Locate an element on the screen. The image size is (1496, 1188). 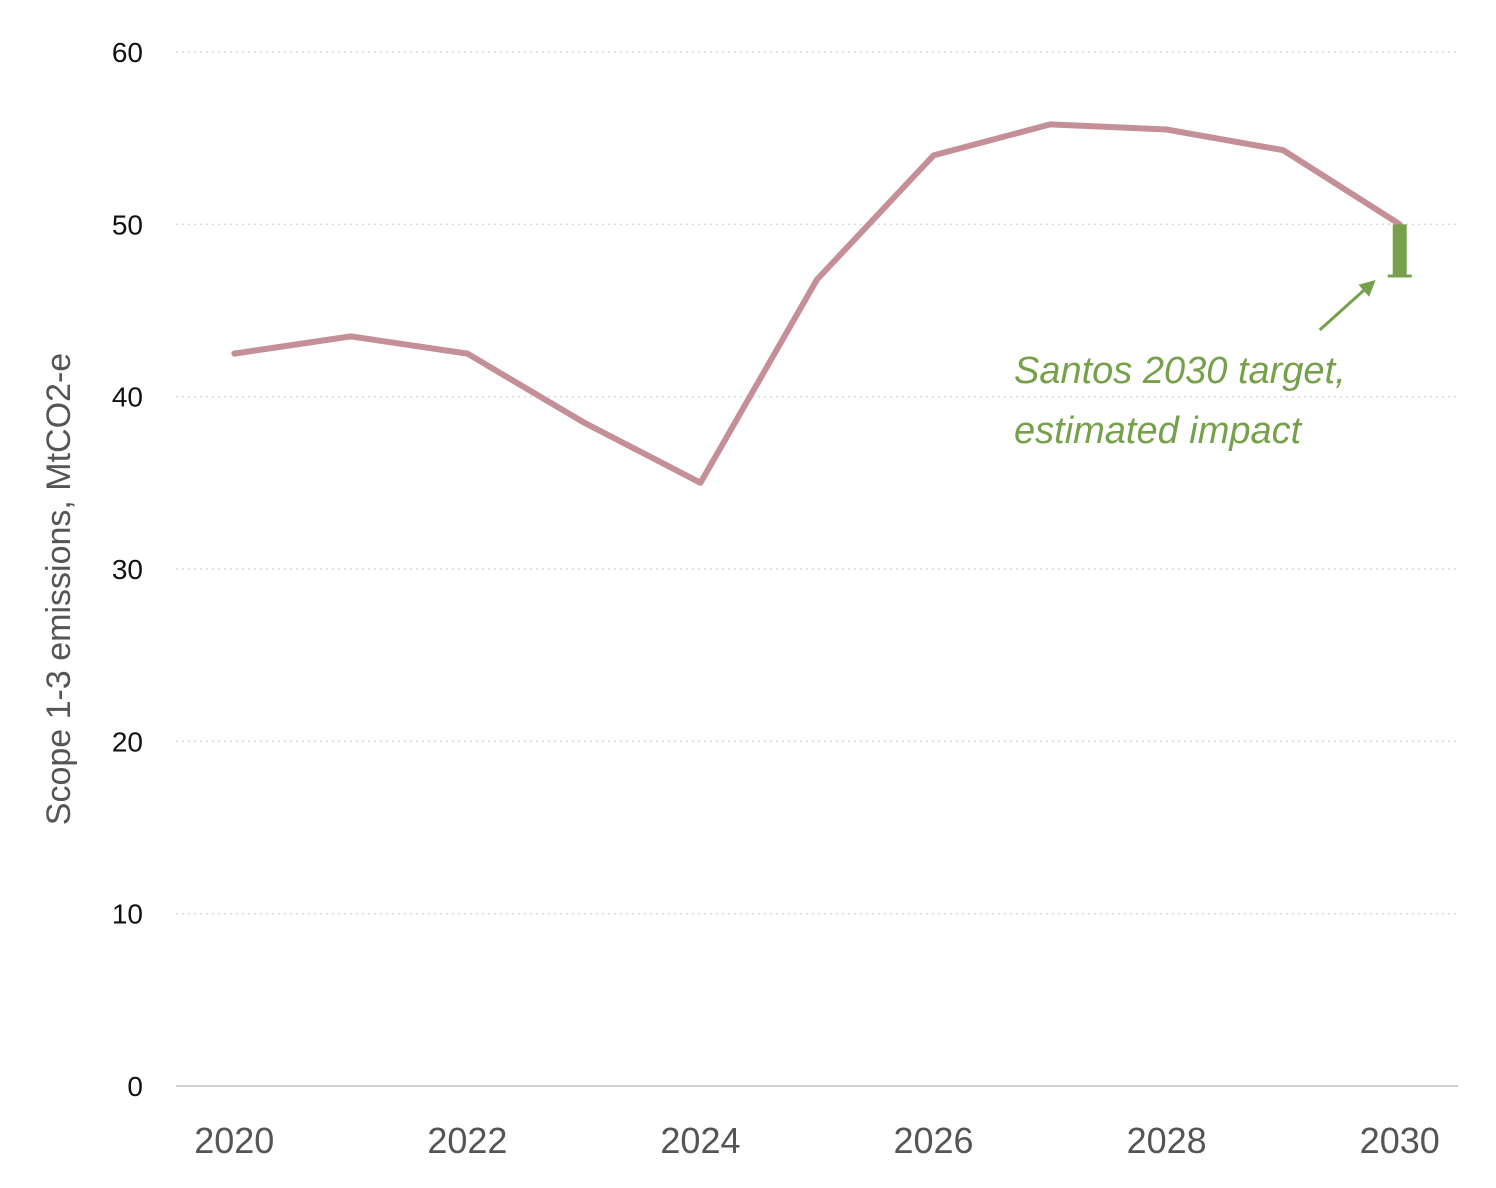
x-tick-label: 2030 is located at coordinates (1400, 1140).